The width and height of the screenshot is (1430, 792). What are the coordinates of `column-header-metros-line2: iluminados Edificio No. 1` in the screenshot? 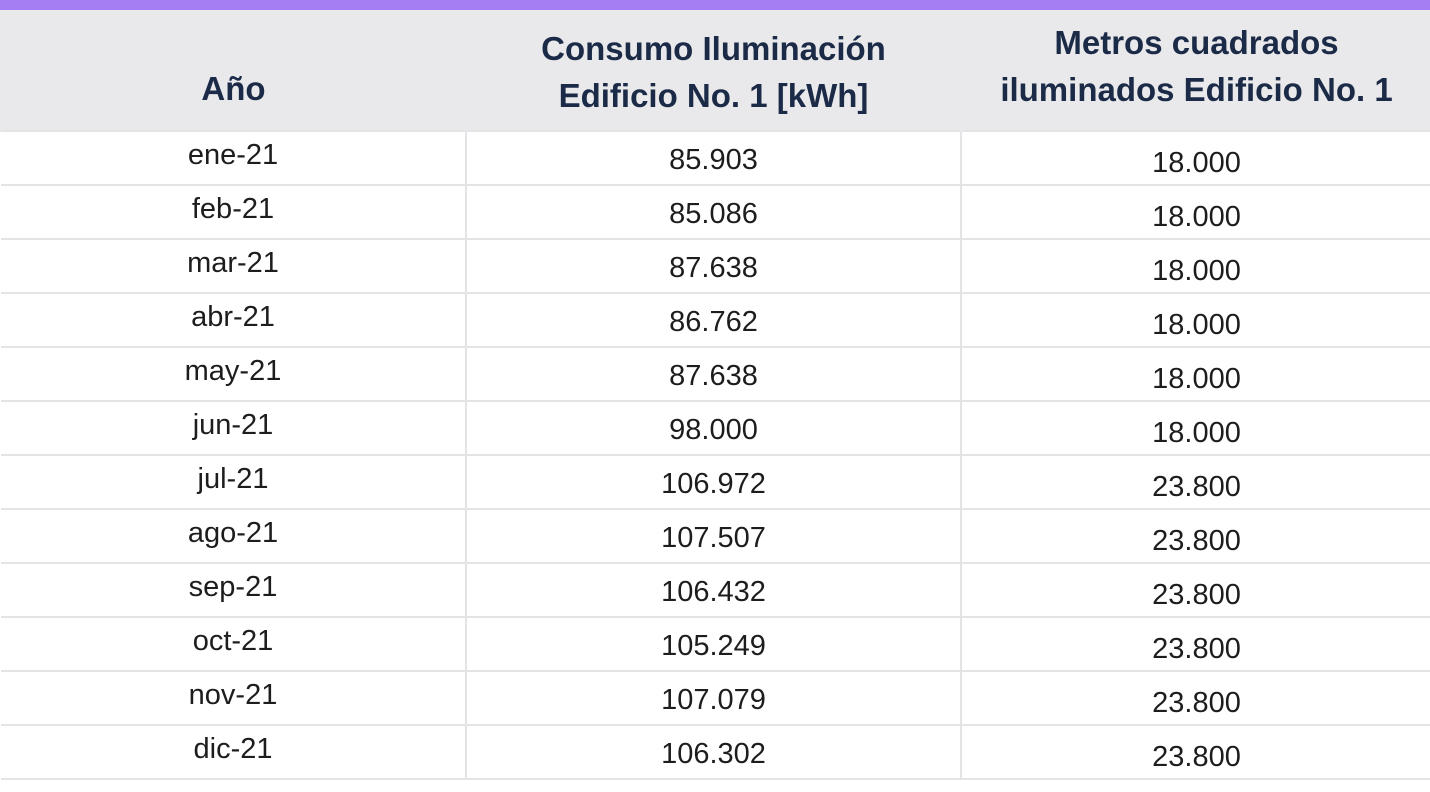 It's located at (1196, 89).